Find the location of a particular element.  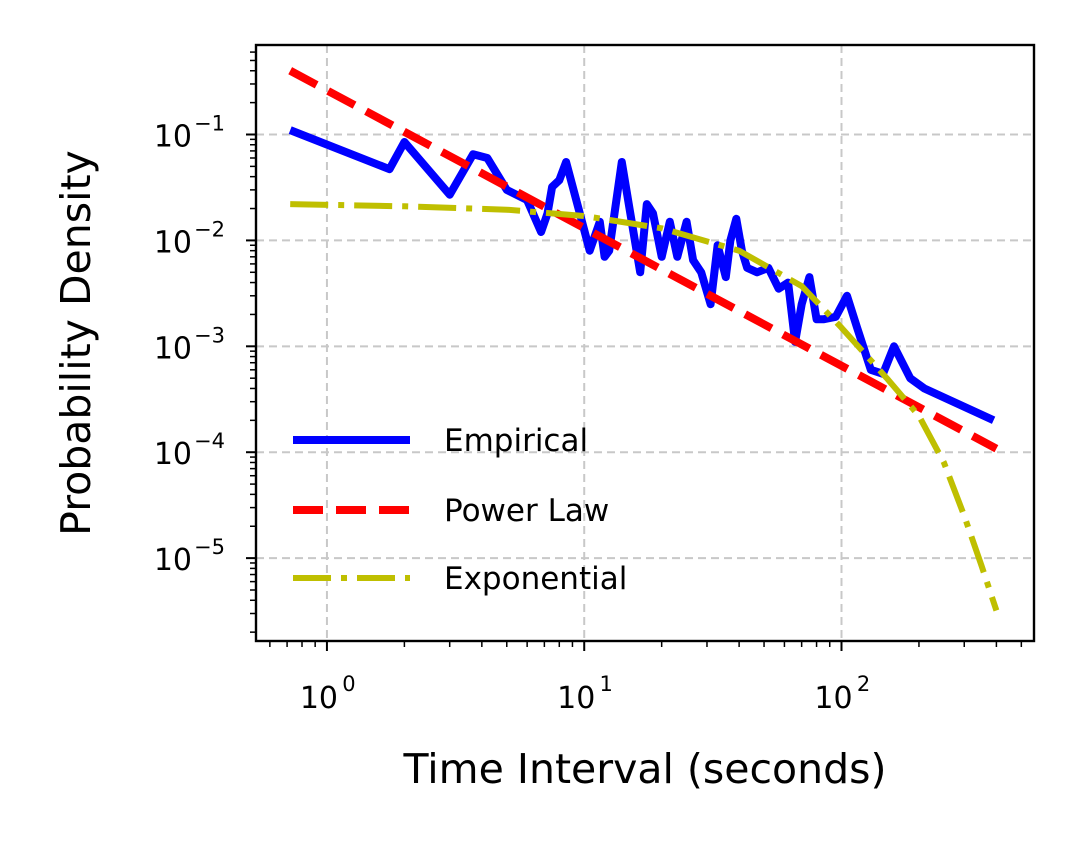

legend-label-power-law: Power Law is located at coordinates (526, 511).